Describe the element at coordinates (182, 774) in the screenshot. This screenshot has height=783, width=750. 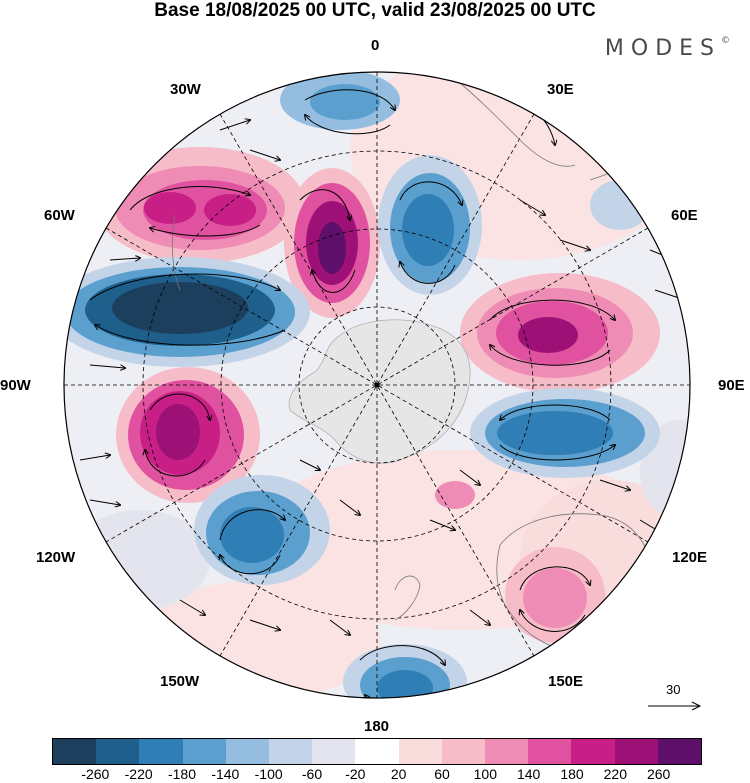
I see `colorbar-tick-label: -180` at that location.